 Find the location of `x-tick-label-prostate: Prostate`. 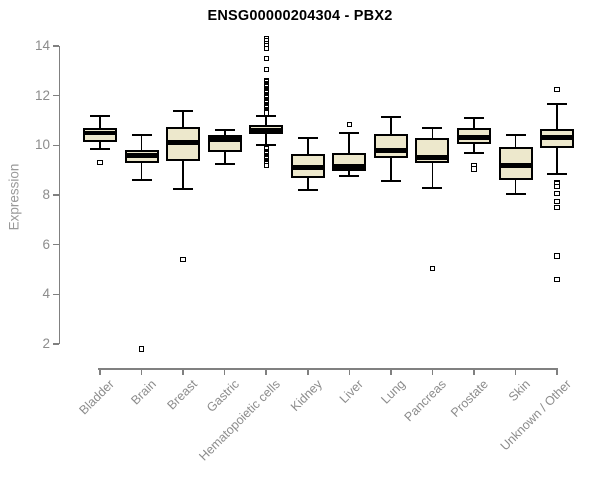

x-tick-label-prostate: Prostate is located at coordinates (469, 398).